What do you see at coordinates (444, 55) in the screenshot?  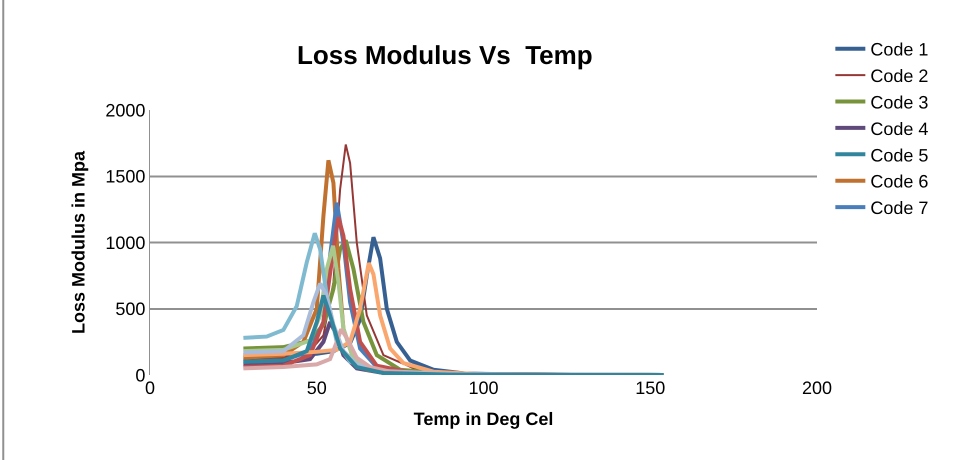 I see `chart-title: Loss Modulus Vs Temp` at bounding box center [444, 55].